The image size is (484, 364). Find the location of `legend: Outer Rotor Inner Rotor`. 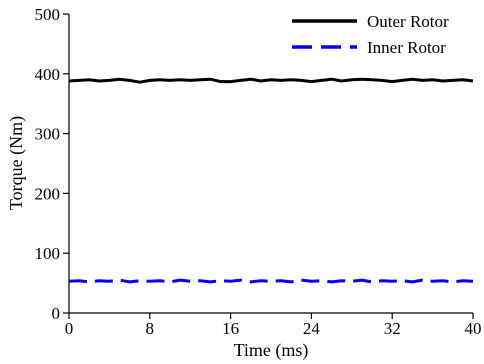

legend: Outer Rotor Inner Rotor is located at coordinates (370, 34).